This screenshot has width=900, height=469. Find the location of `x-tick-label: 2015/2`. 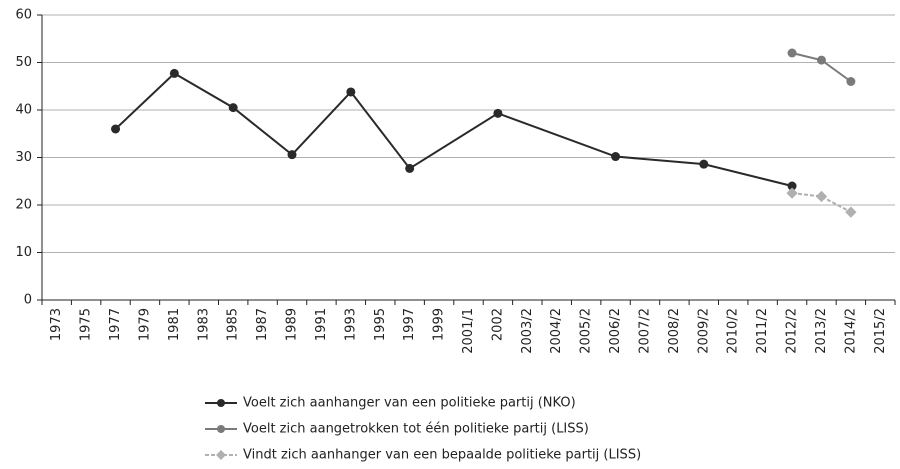

x-tick-label: 2015/2 is located at coordinates (880, 331).